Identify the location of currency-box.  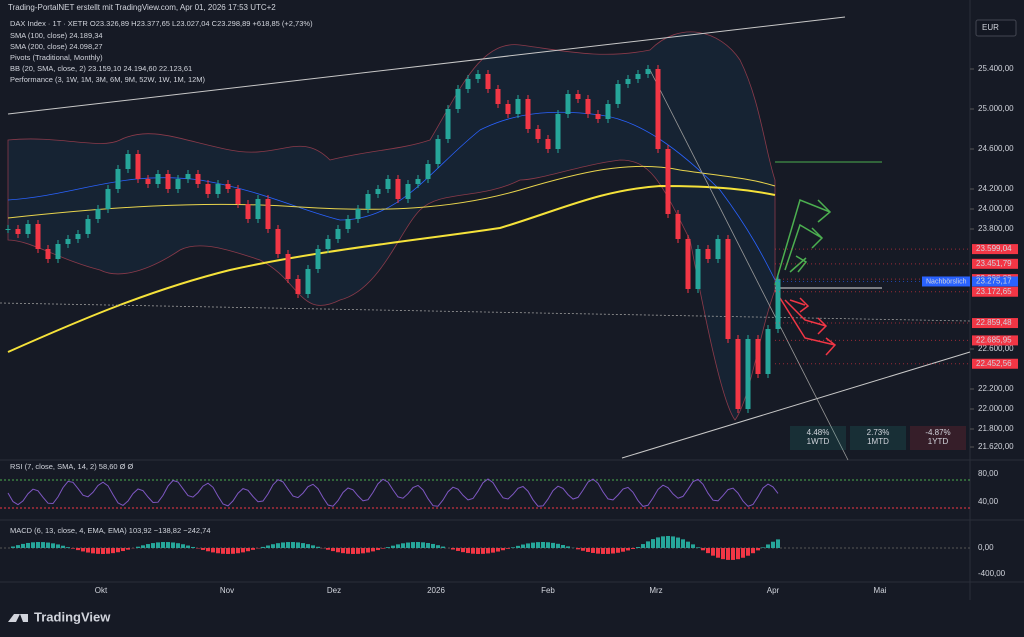
(996, 28).